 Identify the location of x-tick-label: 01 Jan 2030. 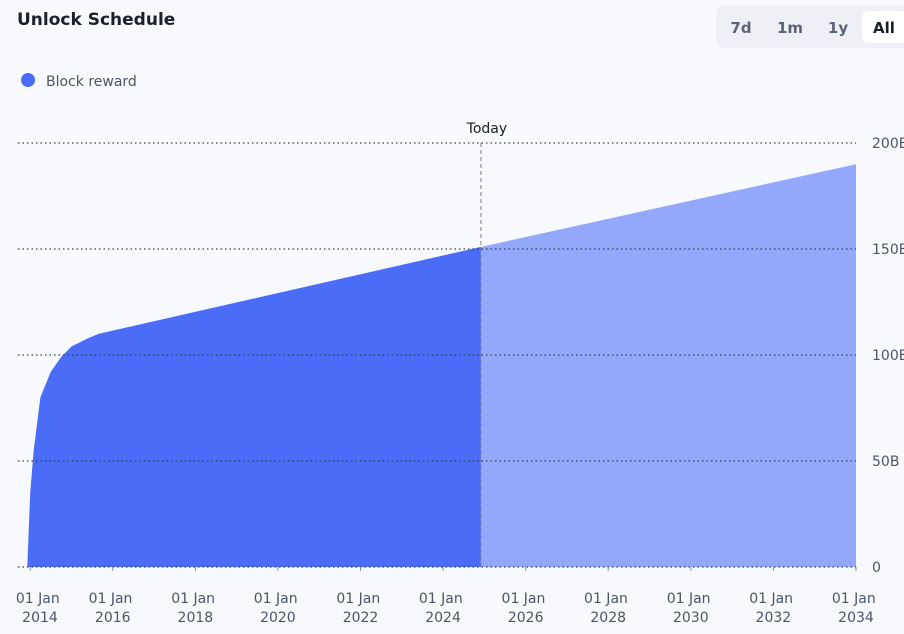
(691, 608).